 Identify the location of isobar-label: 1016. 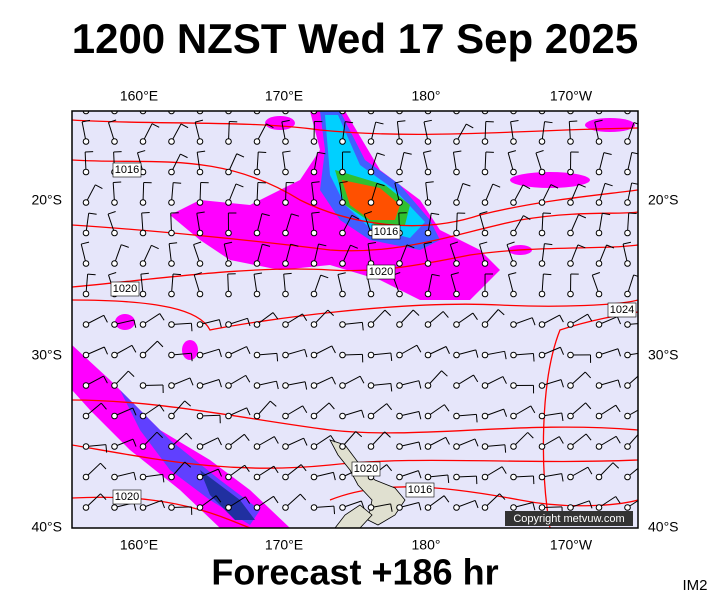
(386, 232).